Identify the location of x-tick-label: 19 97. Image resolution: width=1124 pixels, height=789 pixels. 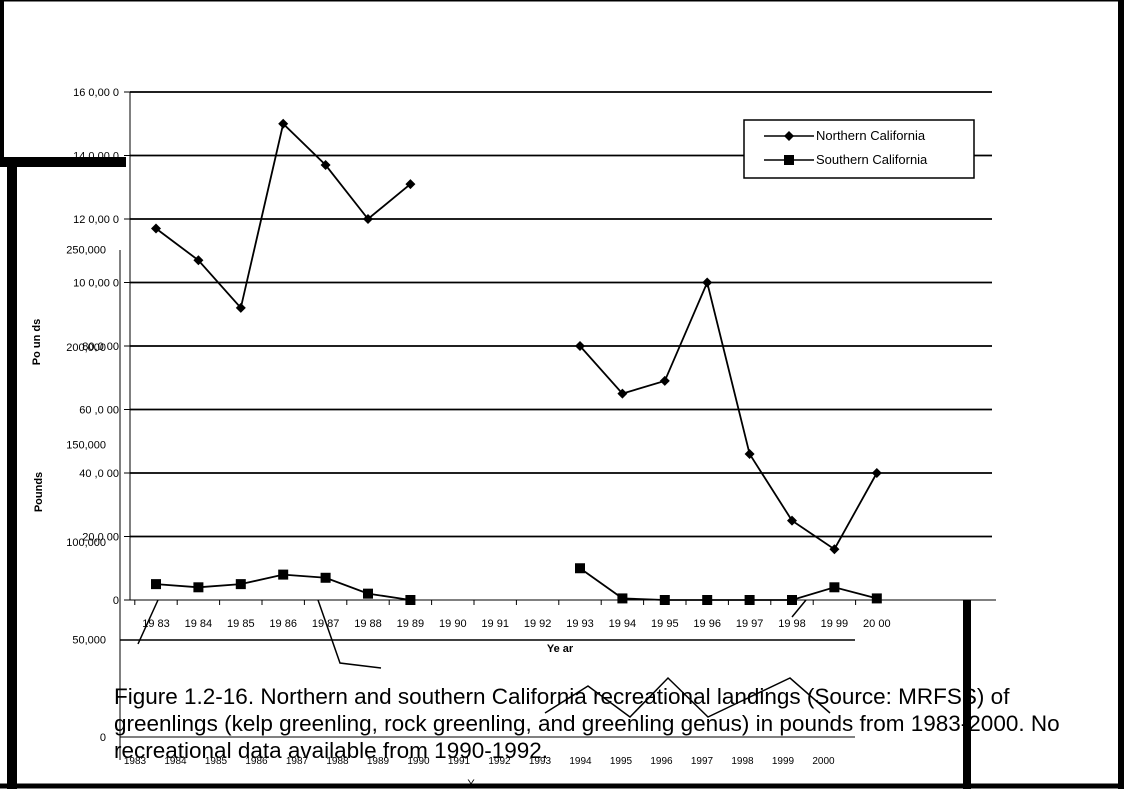
(750, 624).